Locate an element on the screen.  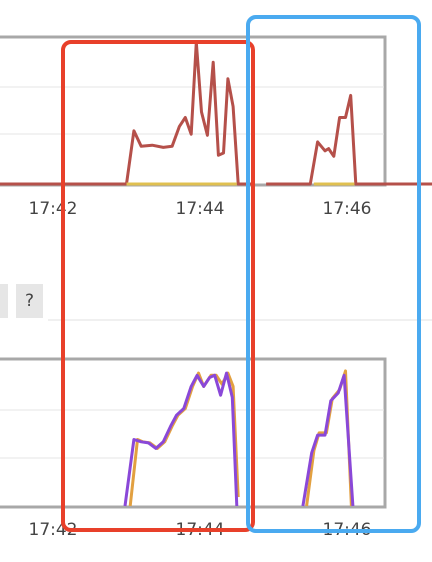
toolbar-button-stub is located at coordinates (4, 301).